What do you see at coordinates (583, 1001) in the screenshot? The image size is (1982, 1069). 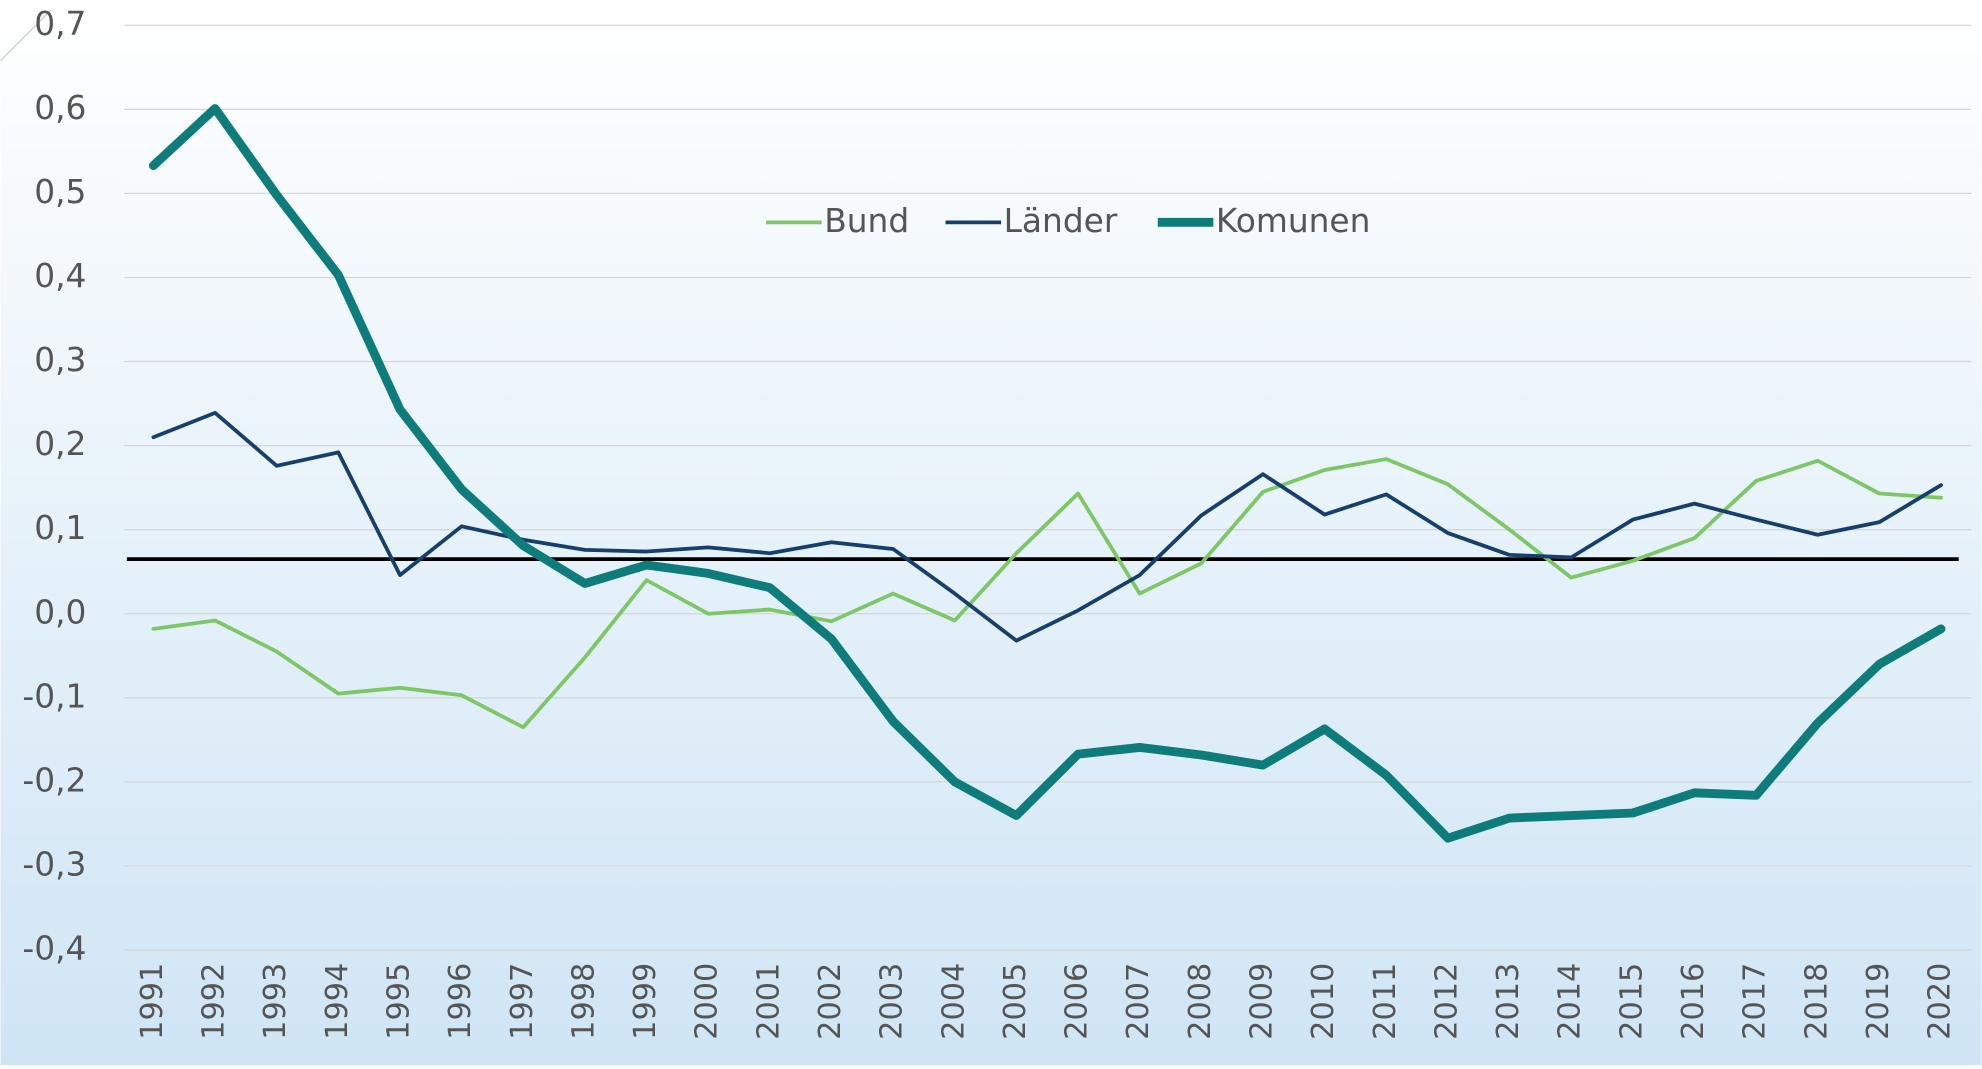 I see `x-tick-label: 1998` at bounding box center [583, 1001].